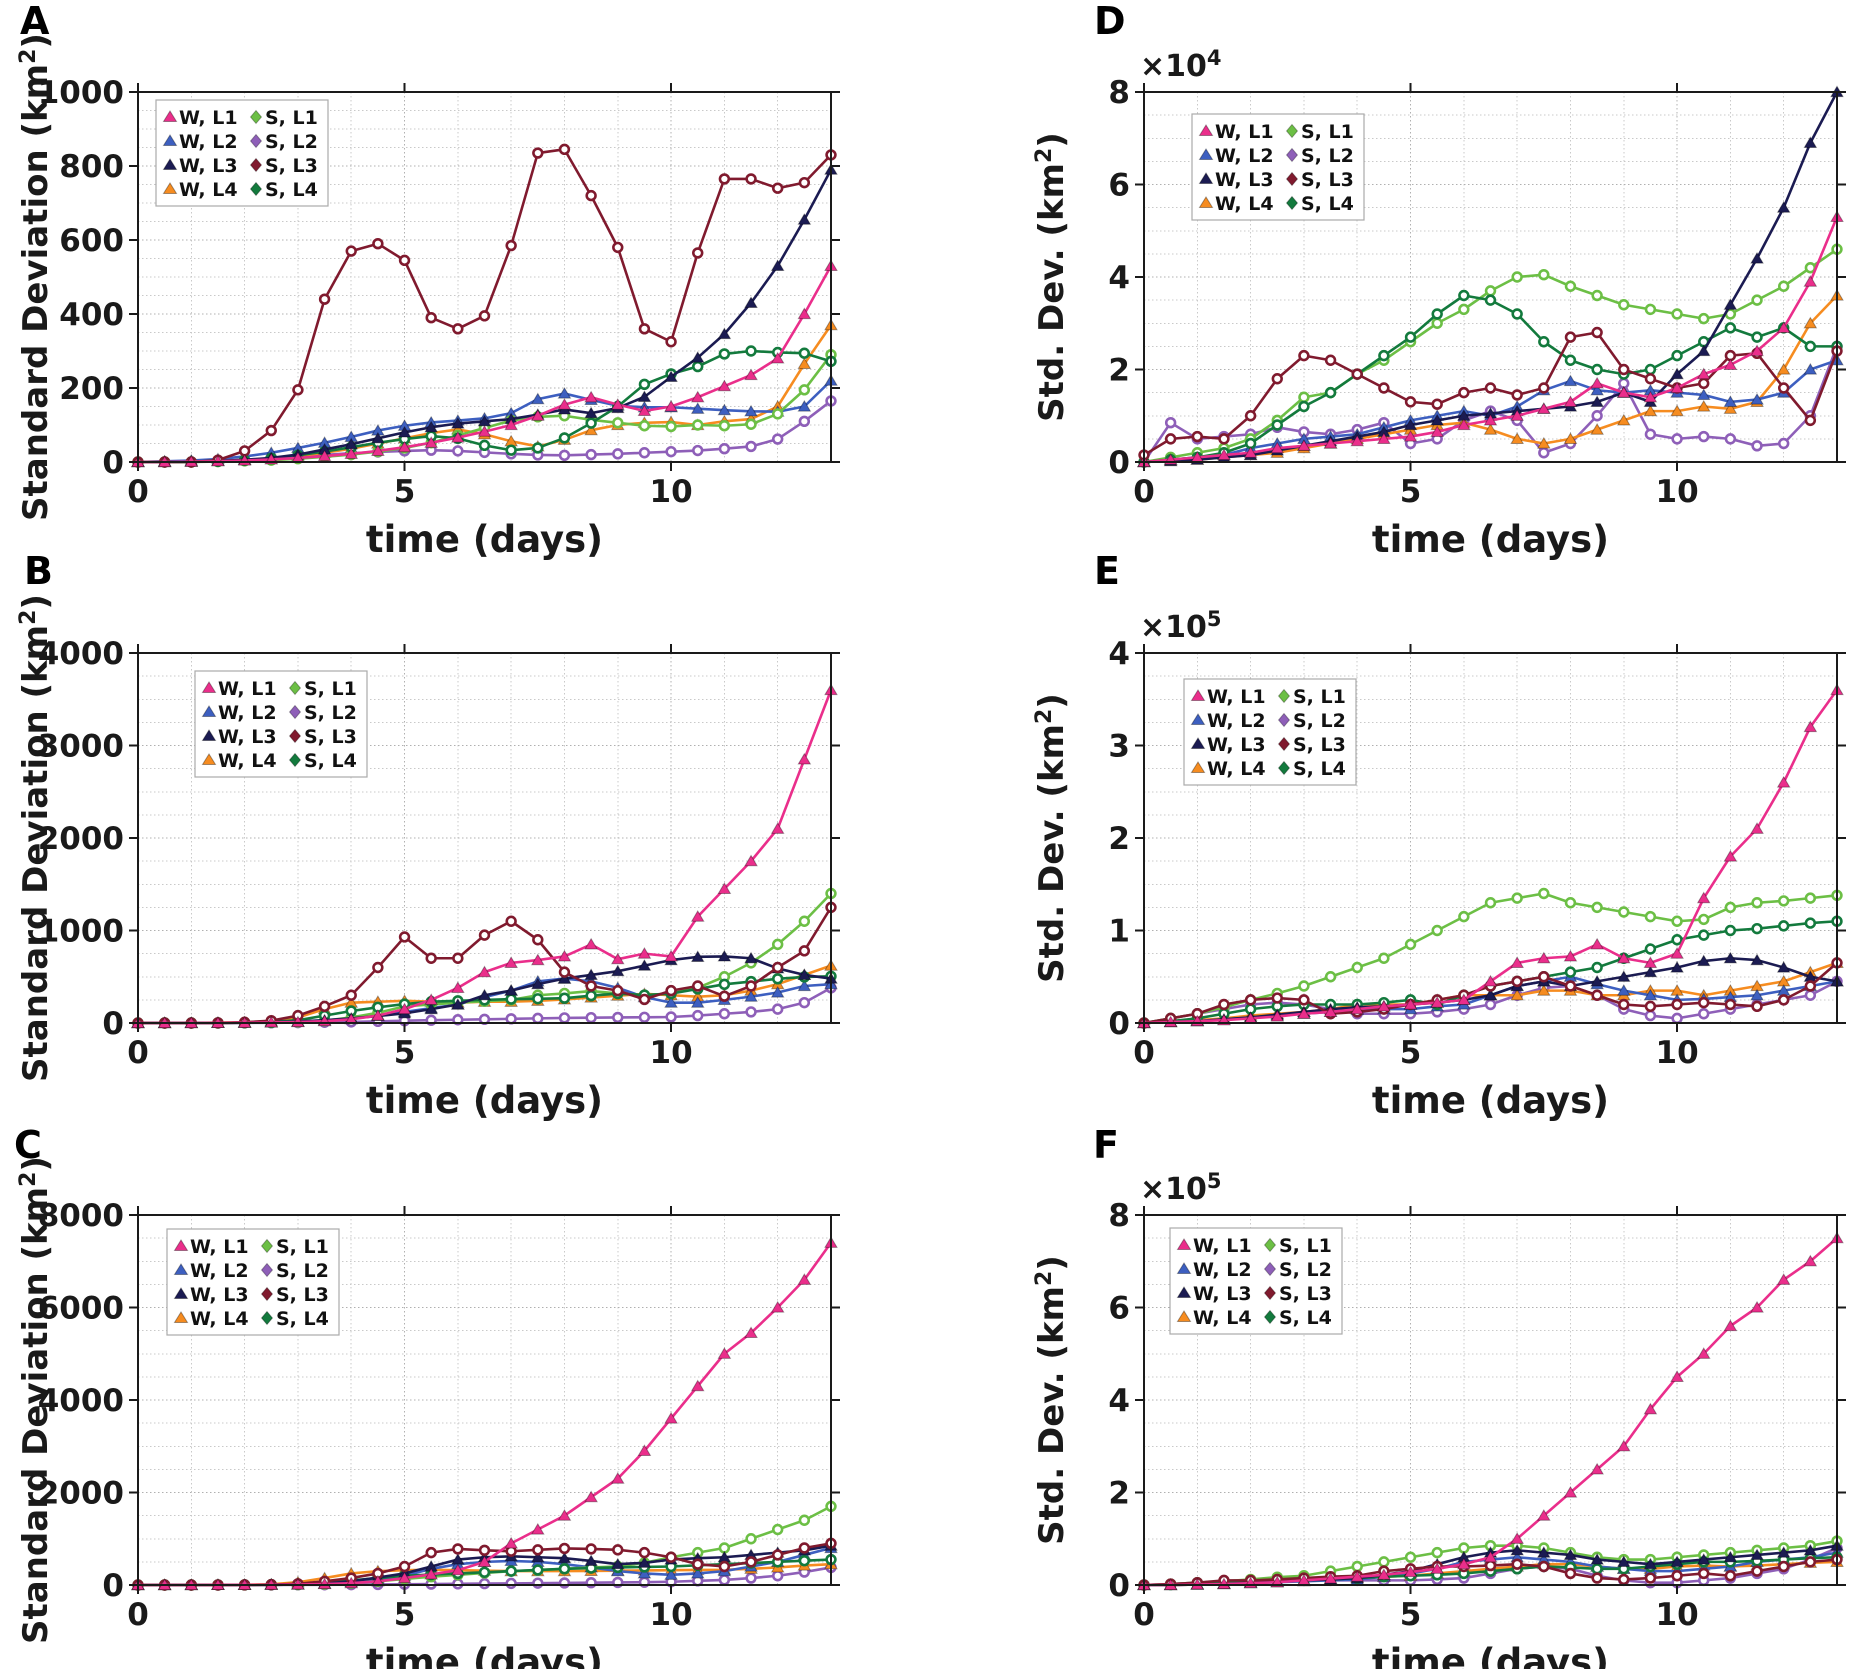  I want to click on y-tick-label: 3000, so click(81, 747).